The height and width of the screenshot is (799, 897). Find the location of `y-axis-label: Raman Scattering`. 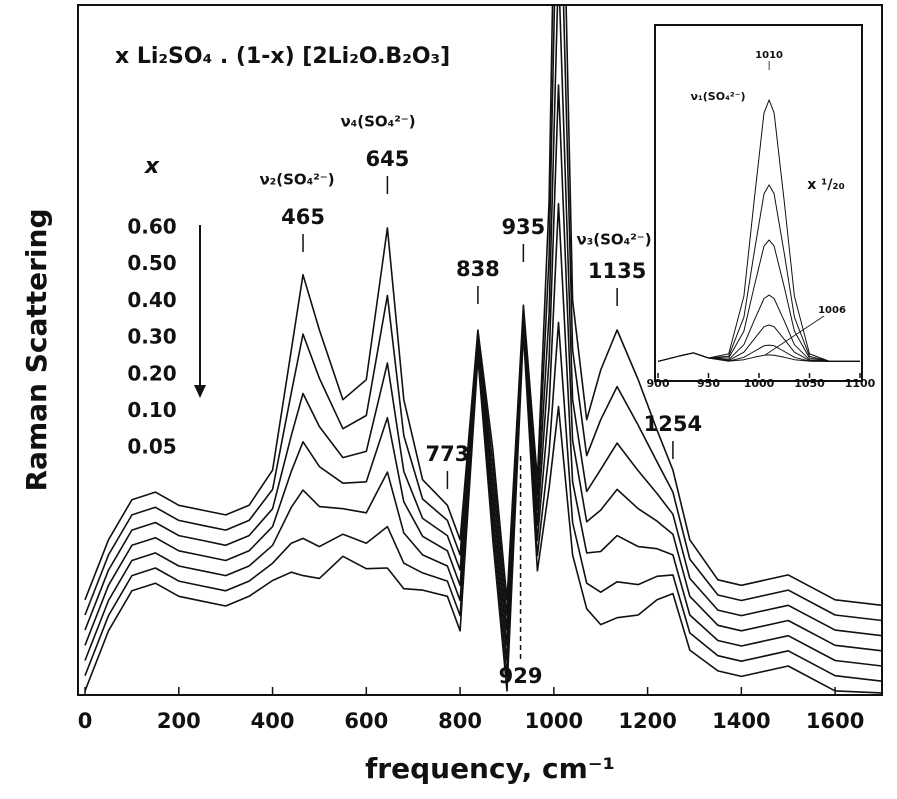

y-axis-label: Raman Scattering is located at coordinates (36, 349).